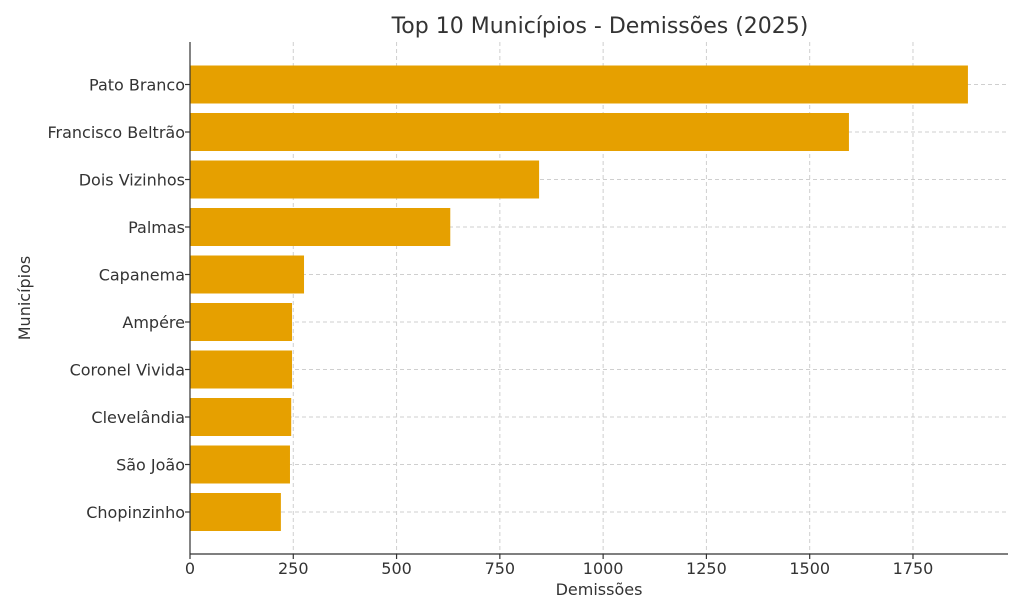 The width and height of the screenshot is (1024, 614). I want to click on y-tick-label: Ampére, so click(153, 322).